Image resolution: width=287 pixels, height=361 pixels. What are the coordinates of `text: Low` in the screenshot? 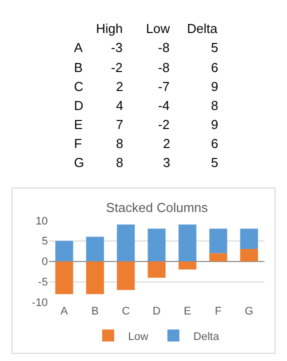 It's located at (158, 28).